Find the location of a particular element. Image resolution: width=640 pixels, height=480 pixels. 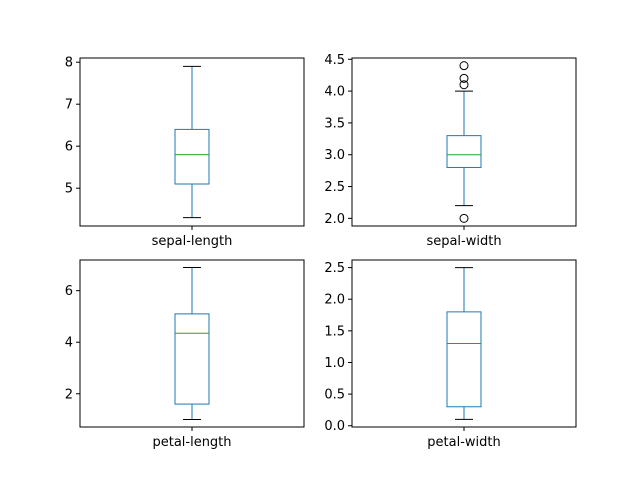

y-tick-label: 4 is located at coordinates (69, 343).